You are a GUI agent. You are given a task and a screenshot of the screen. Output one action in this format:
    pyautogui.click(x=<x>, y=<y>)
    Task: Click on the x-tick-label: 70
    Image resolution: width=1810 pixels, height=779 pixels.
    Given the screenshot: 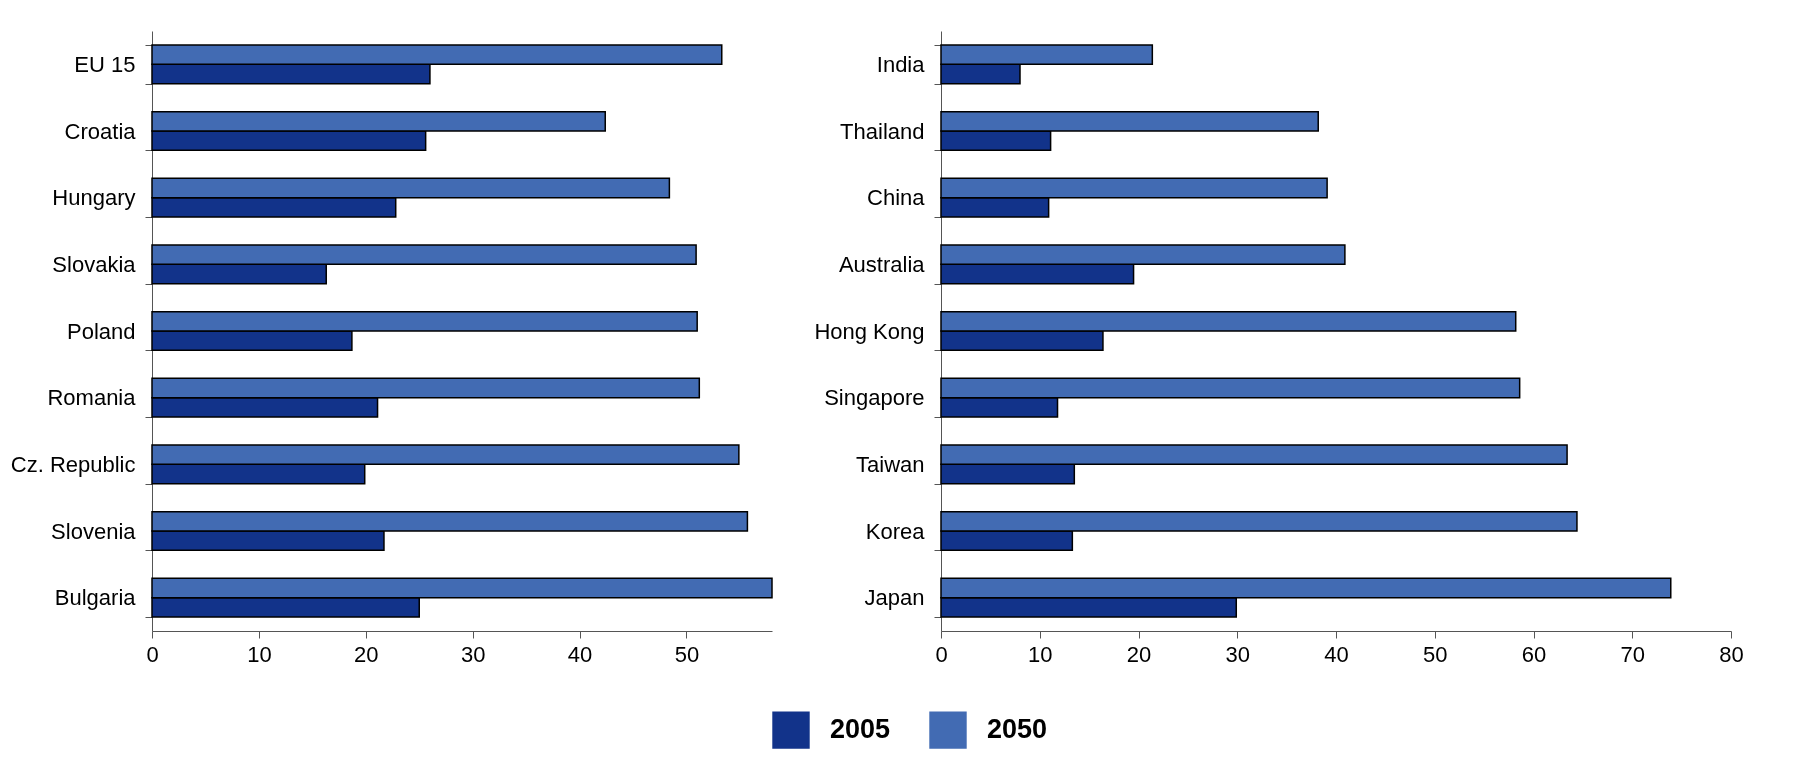 What is the action you would take?
    pyautogui.click(x=1632, y=654)
    